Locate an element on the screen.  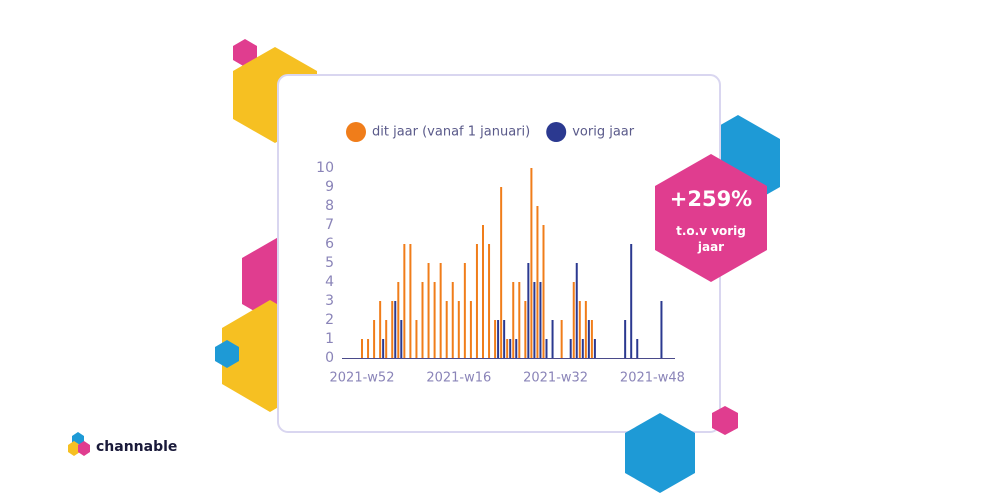
y-tick-label: 7 is located at coordinates (329, 225).